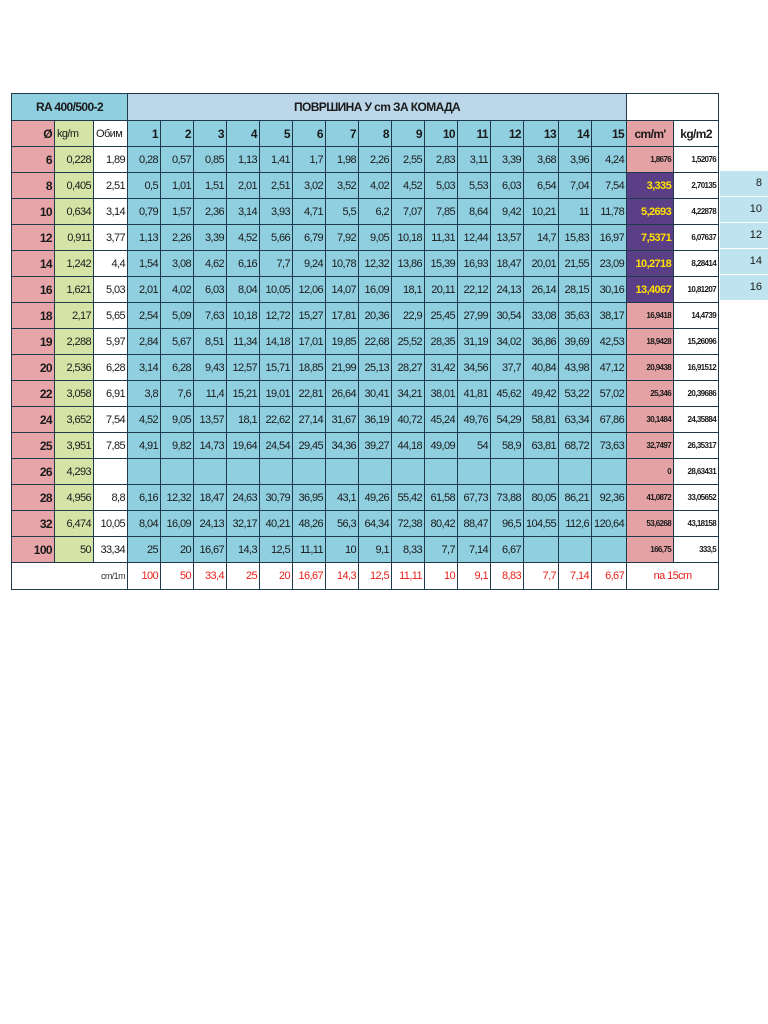  Describe the element at coordinates (650, 445) in the screenshot. I see `cm-per-m-cell: 32,7497` at that location.